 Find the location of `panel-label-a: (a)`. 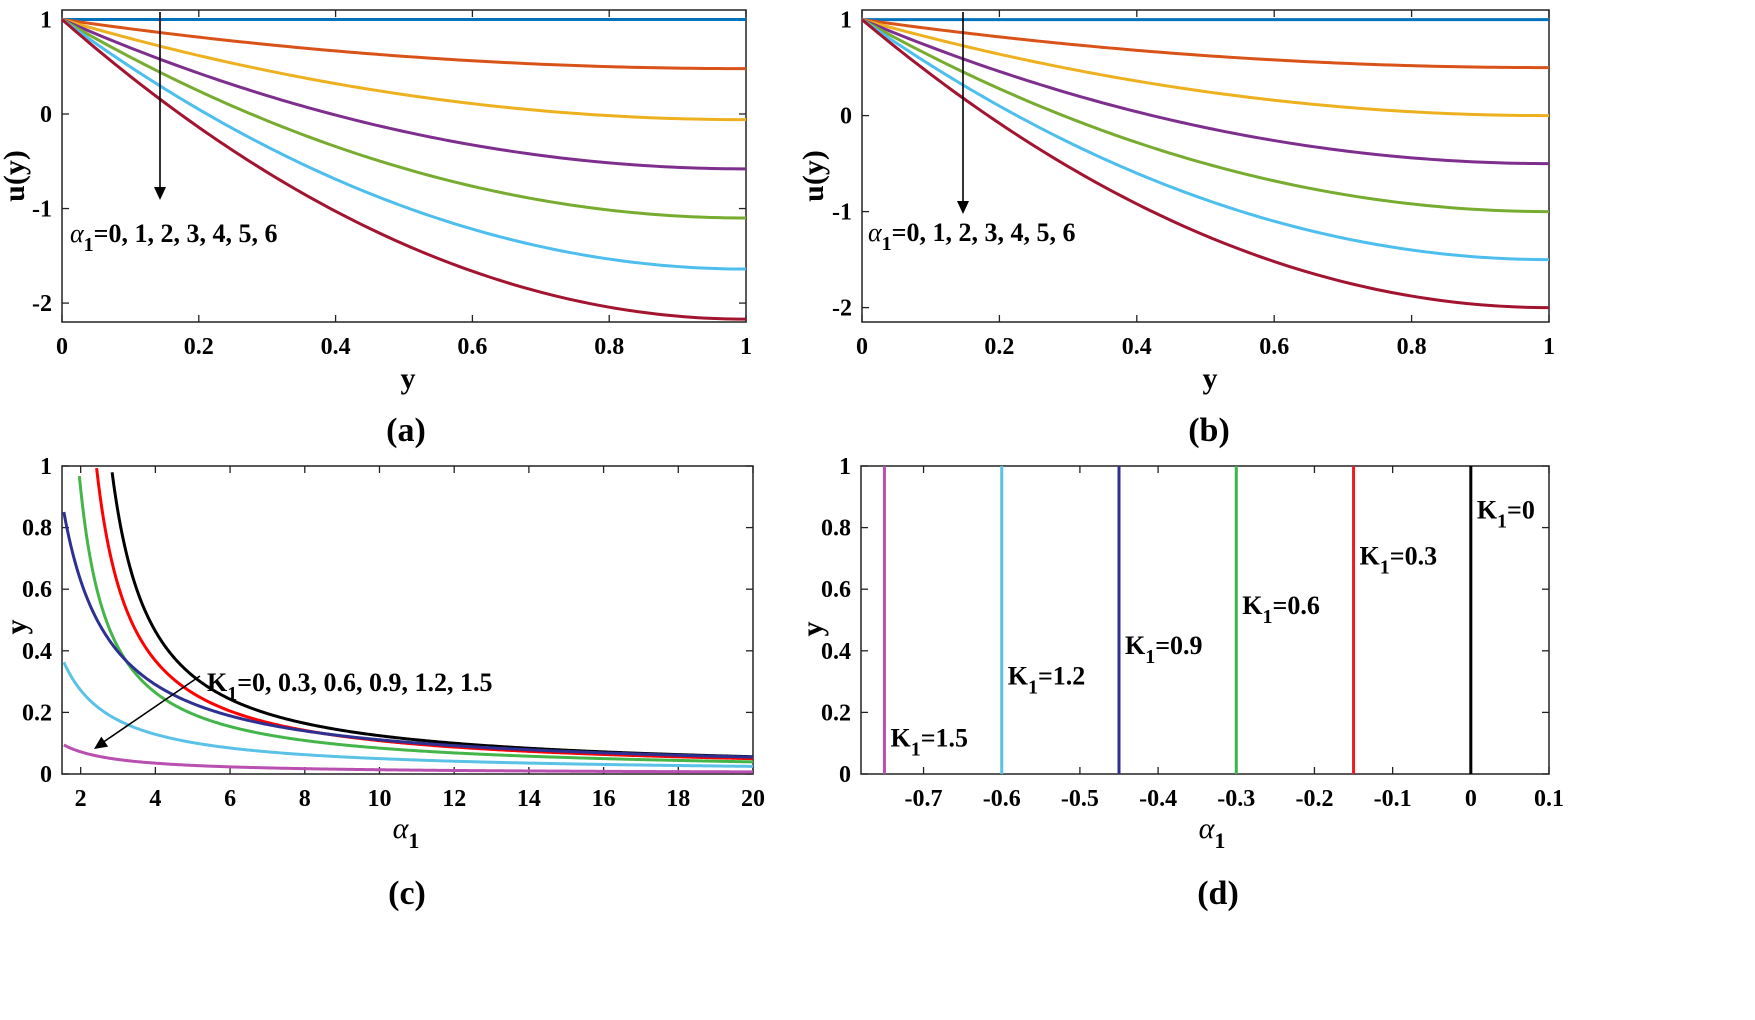

panel-label-a: (a) is located at coordinates (406, 430).